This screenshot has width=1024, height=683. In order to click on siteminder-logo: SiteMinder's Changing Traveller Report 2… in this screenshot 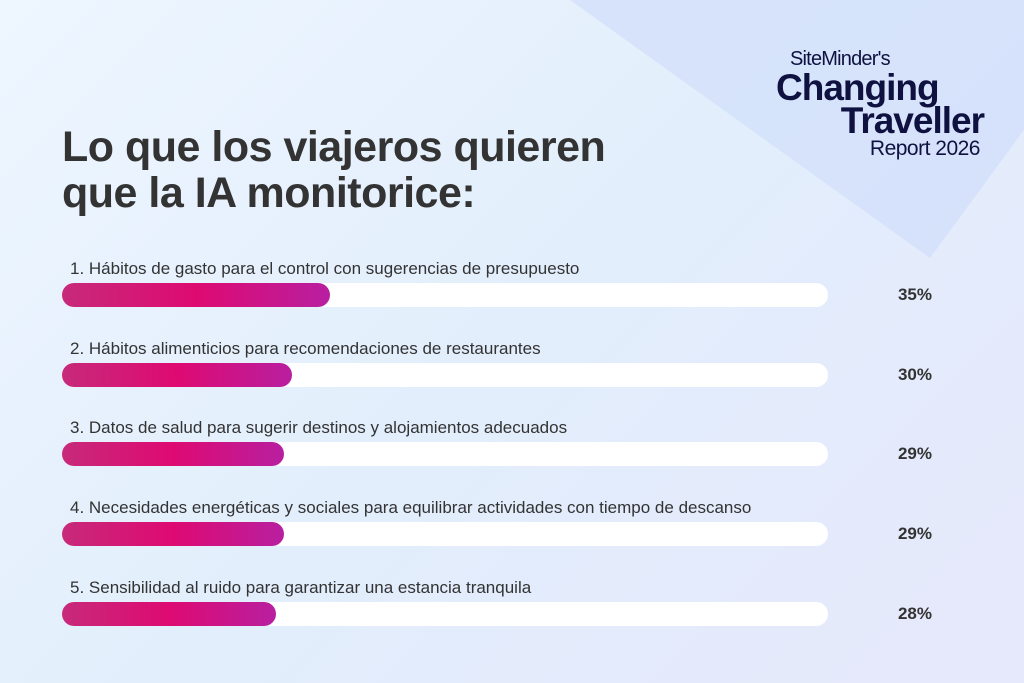, I will do `click(880, 104)`.